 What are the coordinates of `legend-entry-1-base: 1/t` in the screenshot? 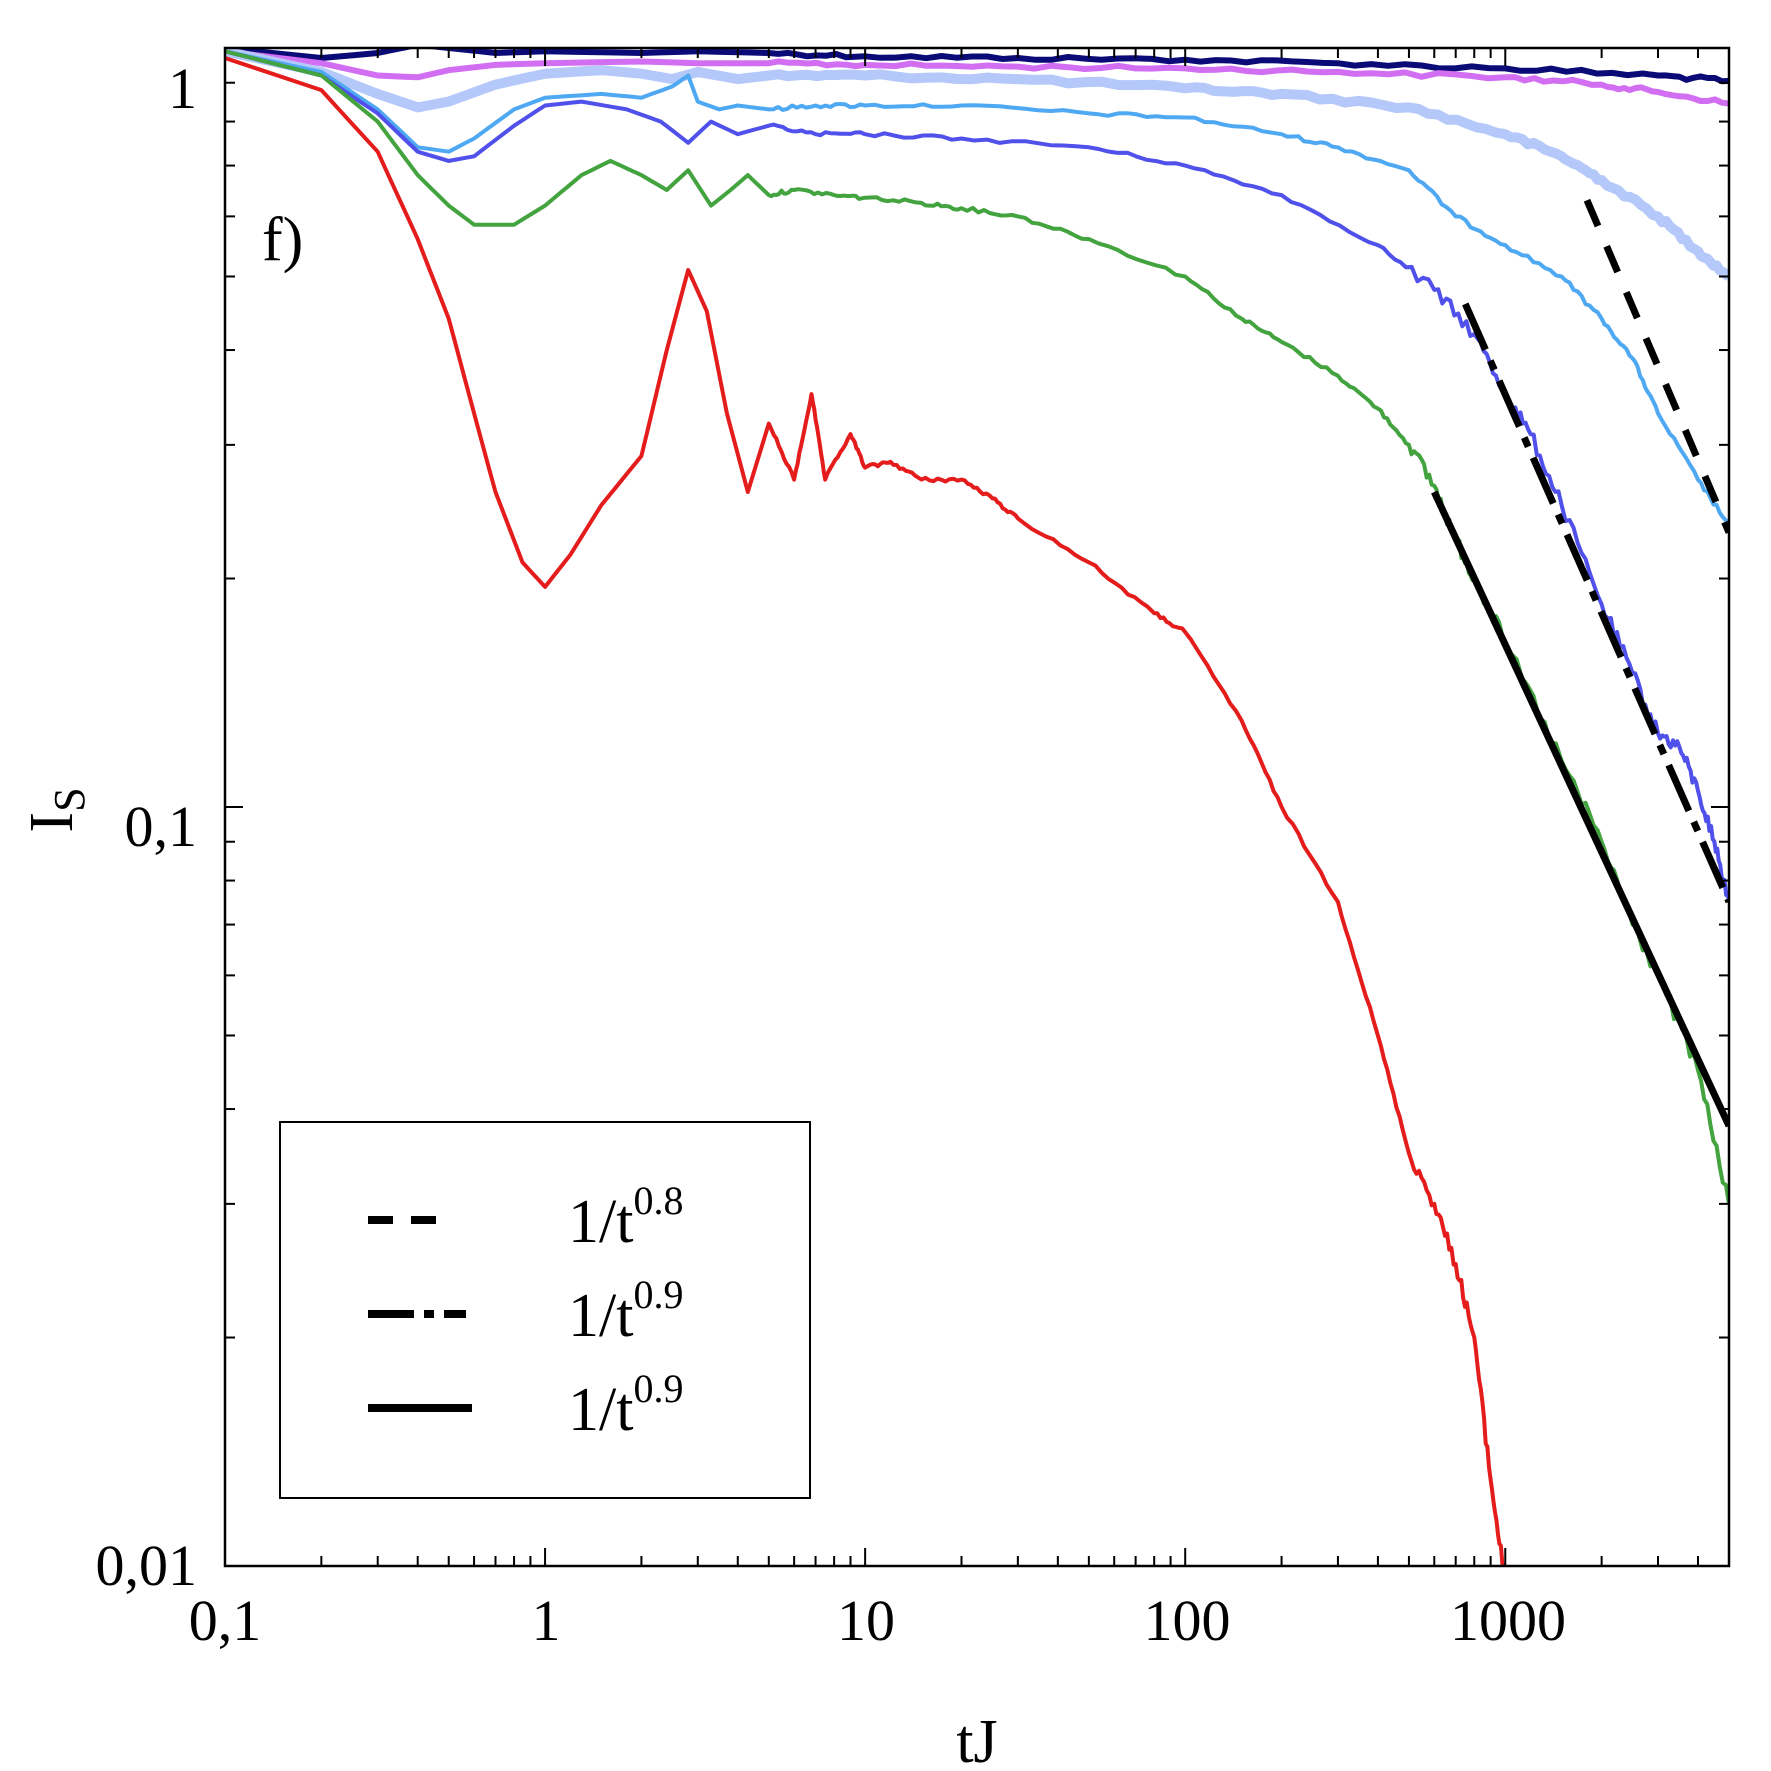 It's located at (600, 1316).